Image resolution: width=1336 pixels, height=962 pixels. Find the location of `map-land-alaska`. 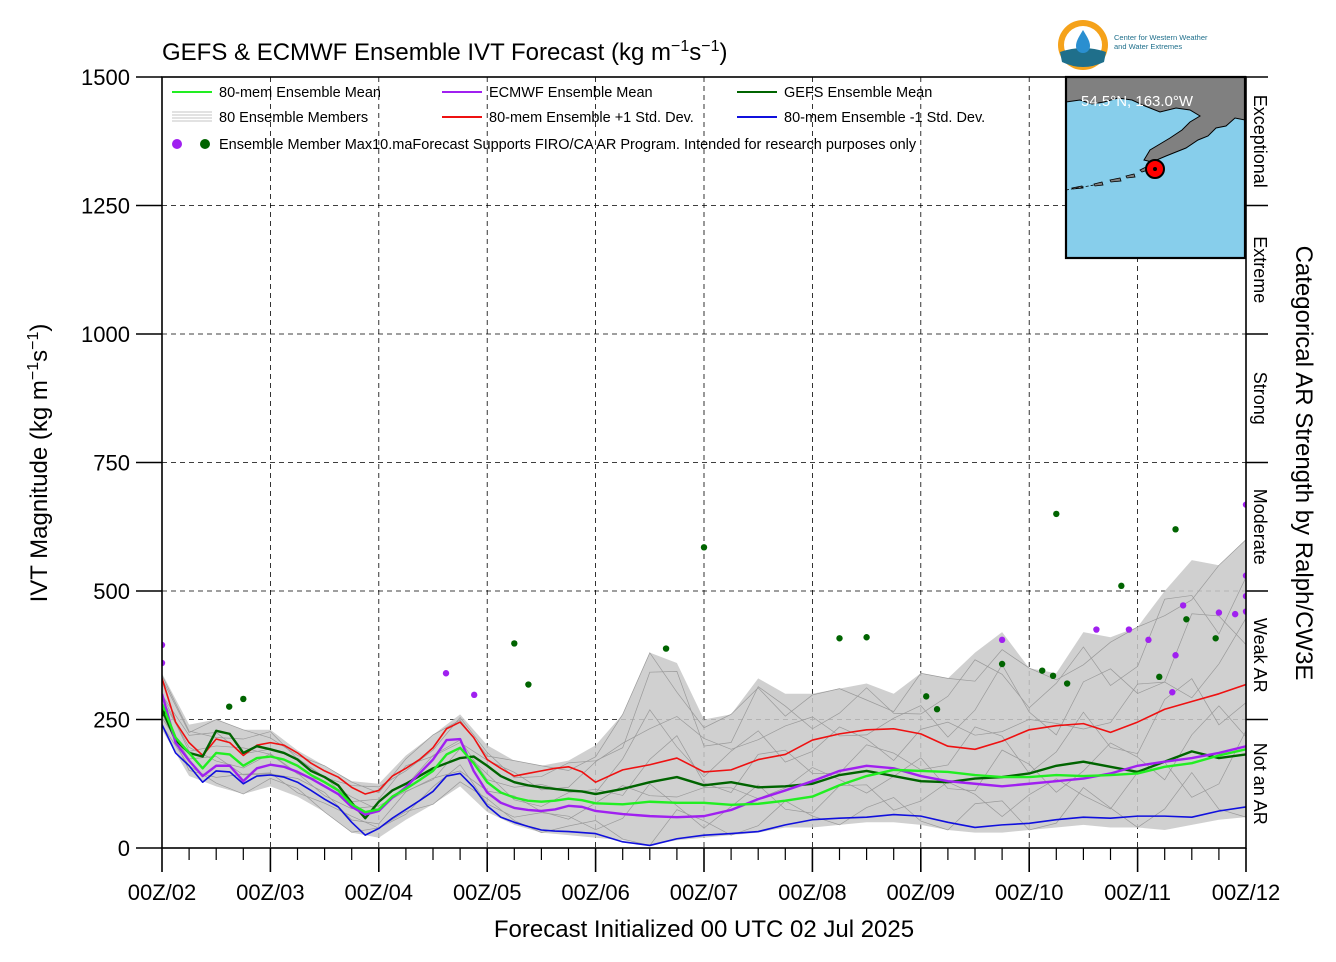

map-land-alaska is located at coordinates (1155, 120).